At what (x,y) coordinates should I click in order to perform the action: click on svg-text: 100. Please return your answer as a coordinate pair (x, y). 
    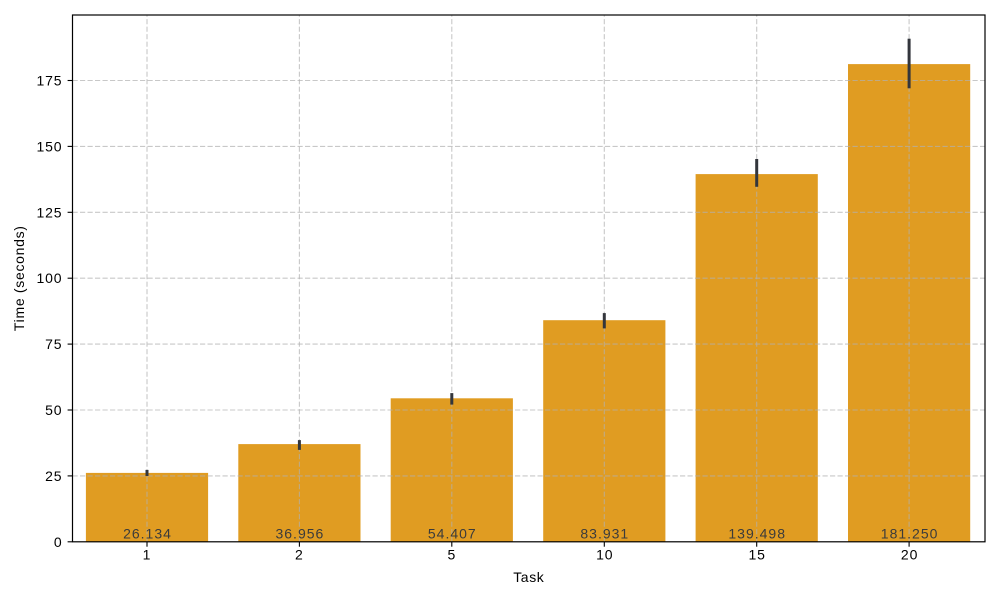
    Looking at the image, I should click on (49, 278).